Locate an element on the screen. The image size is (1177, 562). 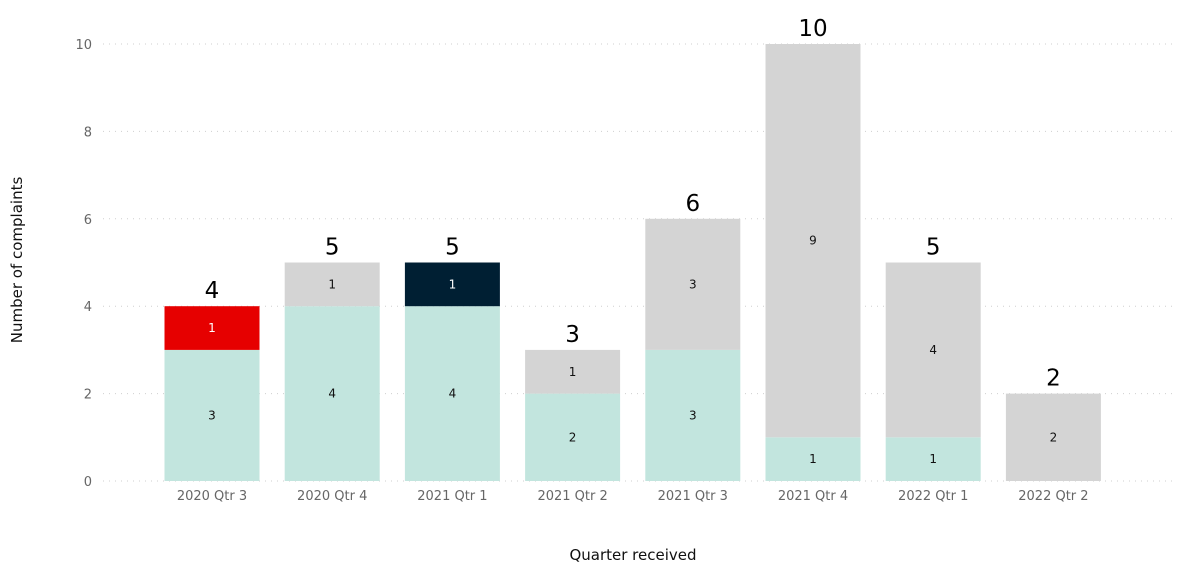
y-tick-label: 6 is located at coordinates (88, 220).